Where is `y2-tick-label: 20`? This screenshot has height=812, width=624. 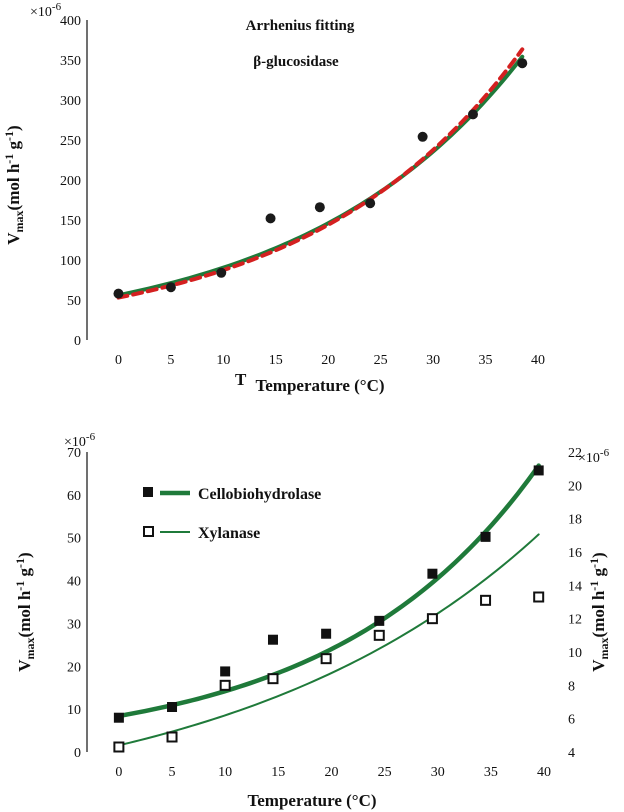
y2-tick-label: 20 is located at coordinates (575, 486).